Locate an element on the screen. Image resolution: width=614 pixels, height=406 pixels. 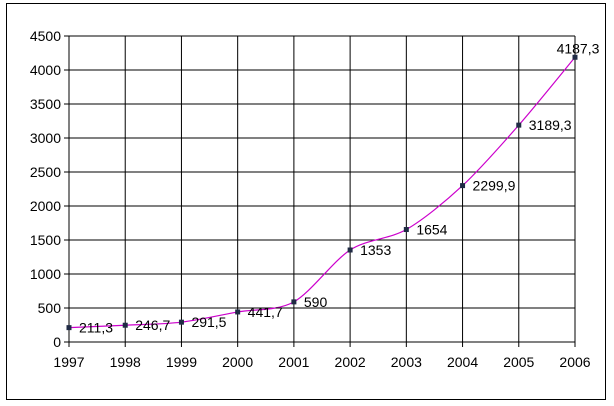
x-tick-label: 2006 is located at coordinates (574, 362).